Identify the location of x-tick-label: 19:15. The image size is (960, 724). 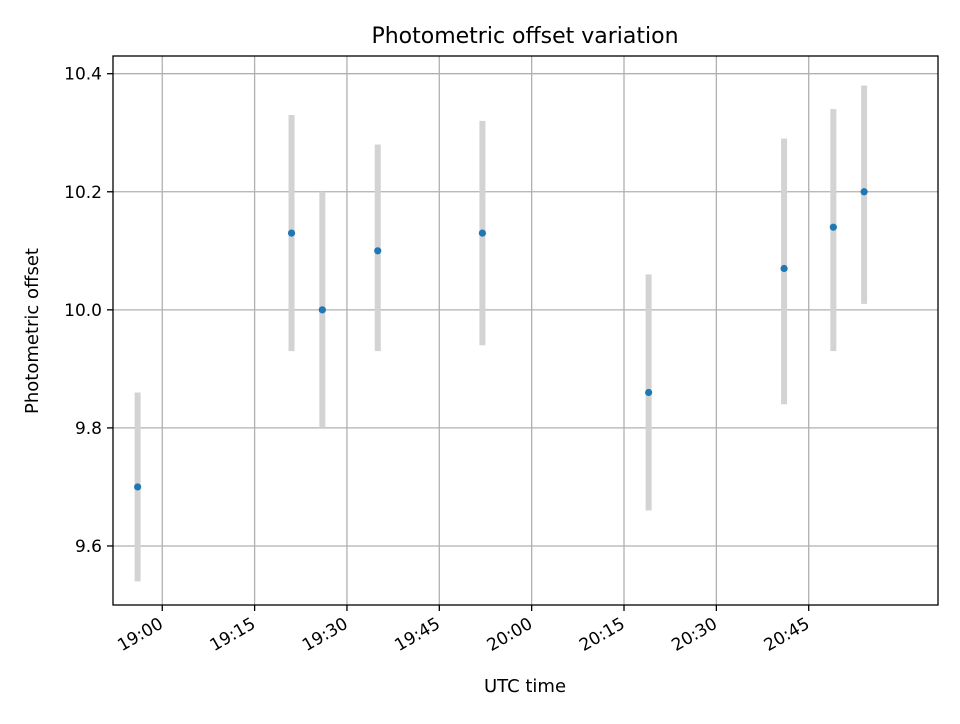
(233, 635).